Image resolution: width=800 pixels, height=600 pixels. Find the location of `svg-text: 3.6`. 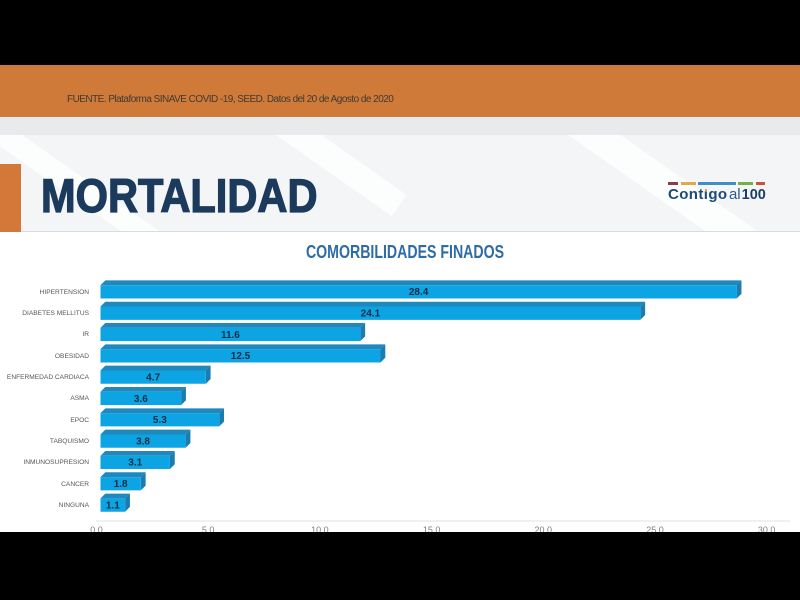

svg-text: 3.6 is located at coordinates (141, 399).